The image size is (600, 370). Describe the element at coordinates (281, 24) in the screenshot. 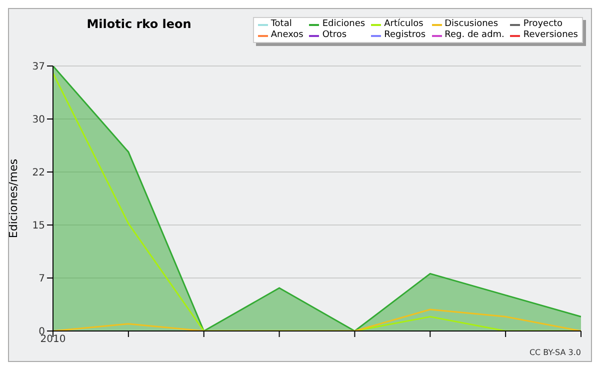

I see `legend-label: Total` at that location.